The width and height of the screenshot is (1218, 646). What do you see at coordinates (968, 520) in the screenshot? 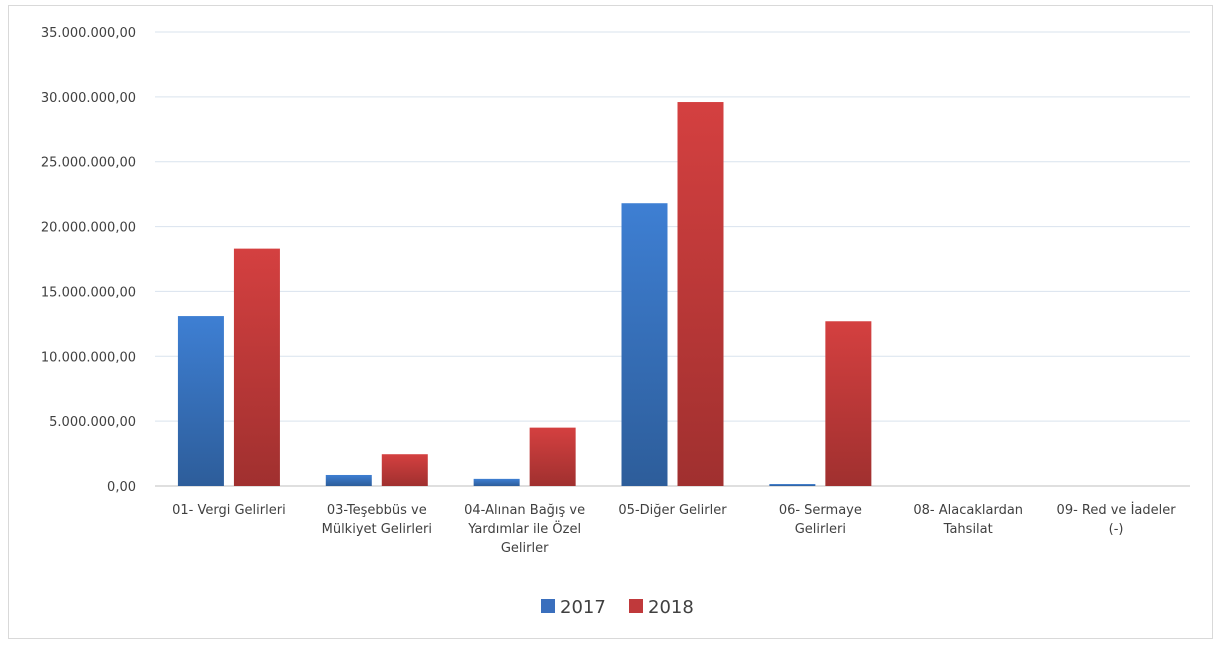
I see `x-category-label: 08- Alacaklardan Tahsilat` at bounding box center [968, 520].